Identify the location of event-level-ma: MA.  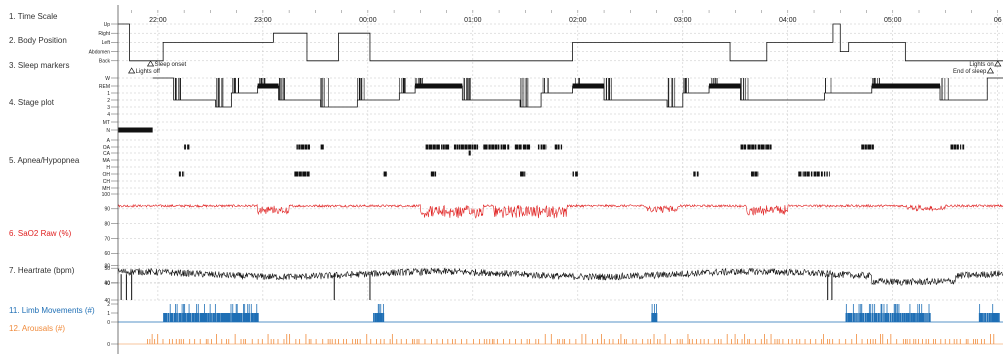
(107, 161).